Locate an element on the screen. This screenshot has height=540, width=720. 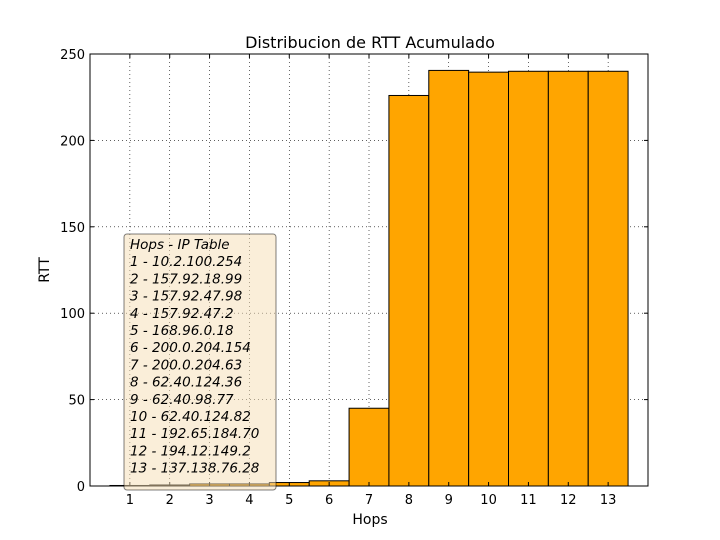
legend-entry: 2 - 157.92.18.99 is located at coordinates (186, 279).